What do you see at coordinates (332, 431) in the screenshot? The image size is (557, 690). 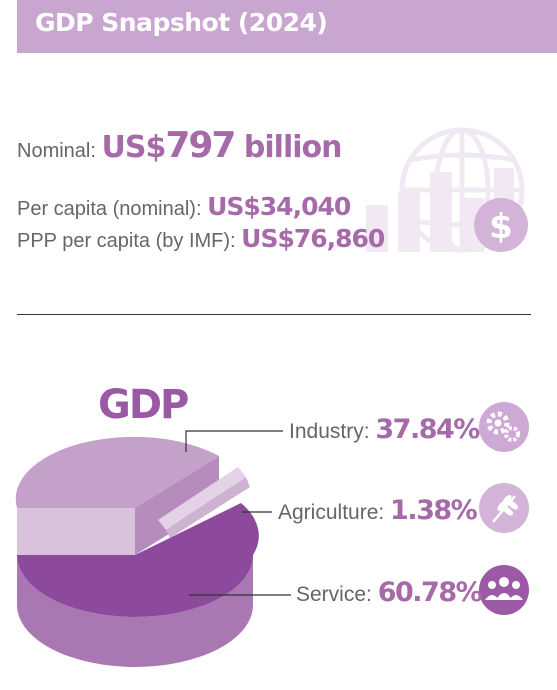 I see `industry-name: Industry:` at bounding box center [332, 431].